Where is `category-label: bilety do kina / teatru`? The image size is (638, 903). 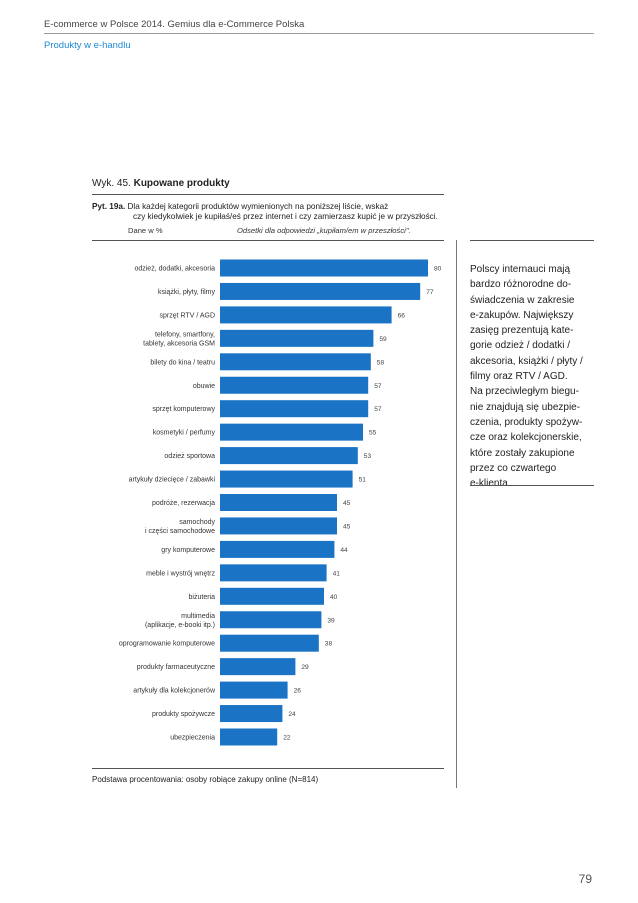
category-label: bilety do kina / teatru is located at coordinates (182, 362).